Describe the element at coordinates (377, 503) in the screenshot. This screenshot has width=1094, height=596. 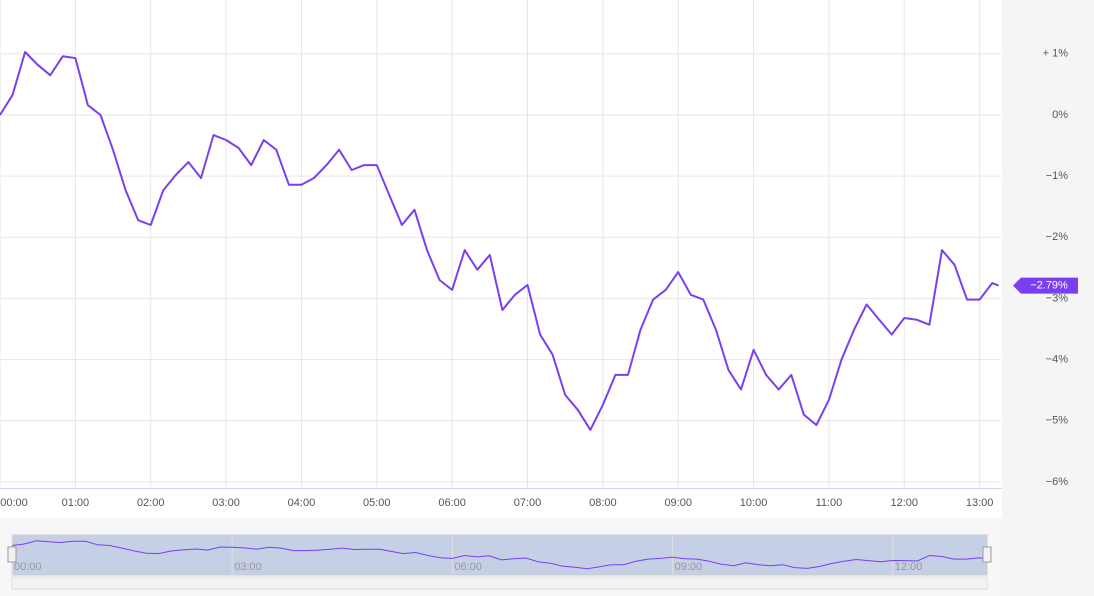
I see `x-tick-label: 05:00` at that location.